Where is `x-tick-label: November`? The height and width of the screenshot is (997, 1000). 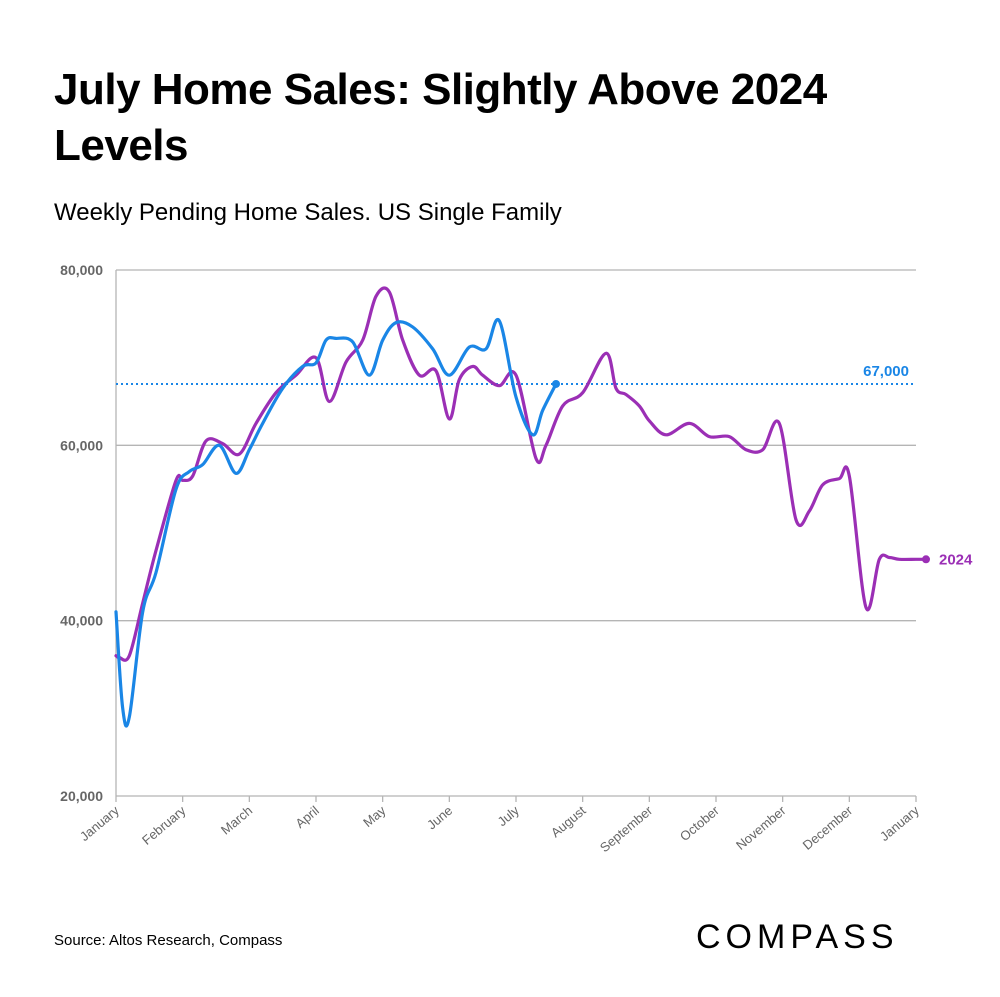 x-tick-label: November is located at coordinates (761, 827).